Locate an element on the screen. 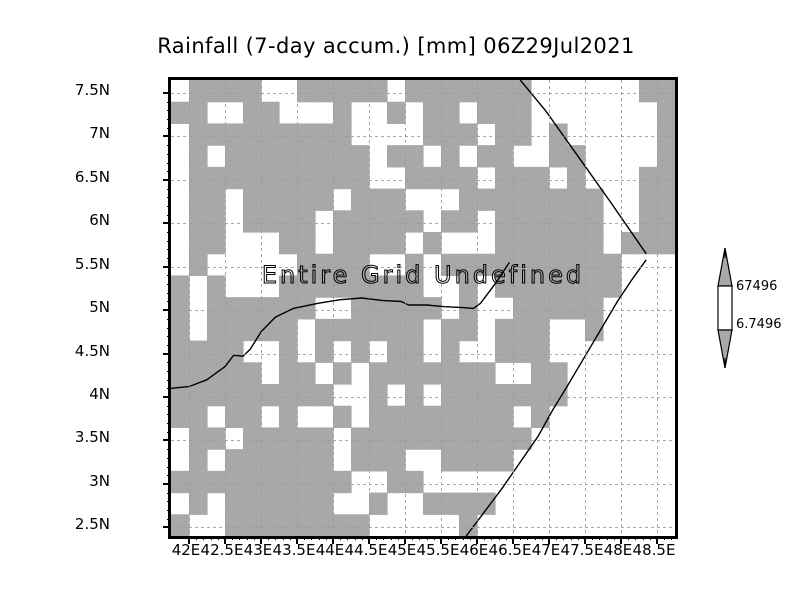 The width and height of the screenshot is (792, 612). x-axis-label: 45E is located at coordinates (402, 550).